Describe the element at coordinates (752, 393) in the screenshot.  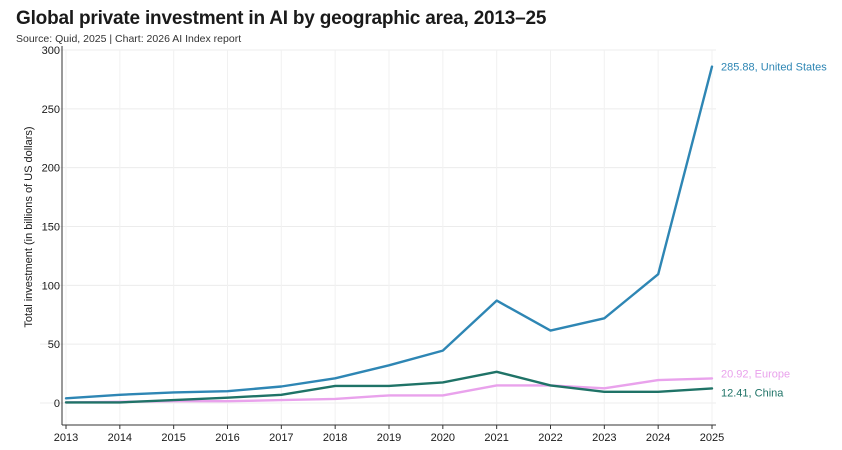
I see `end-label-china: 12.41, China` at that location.